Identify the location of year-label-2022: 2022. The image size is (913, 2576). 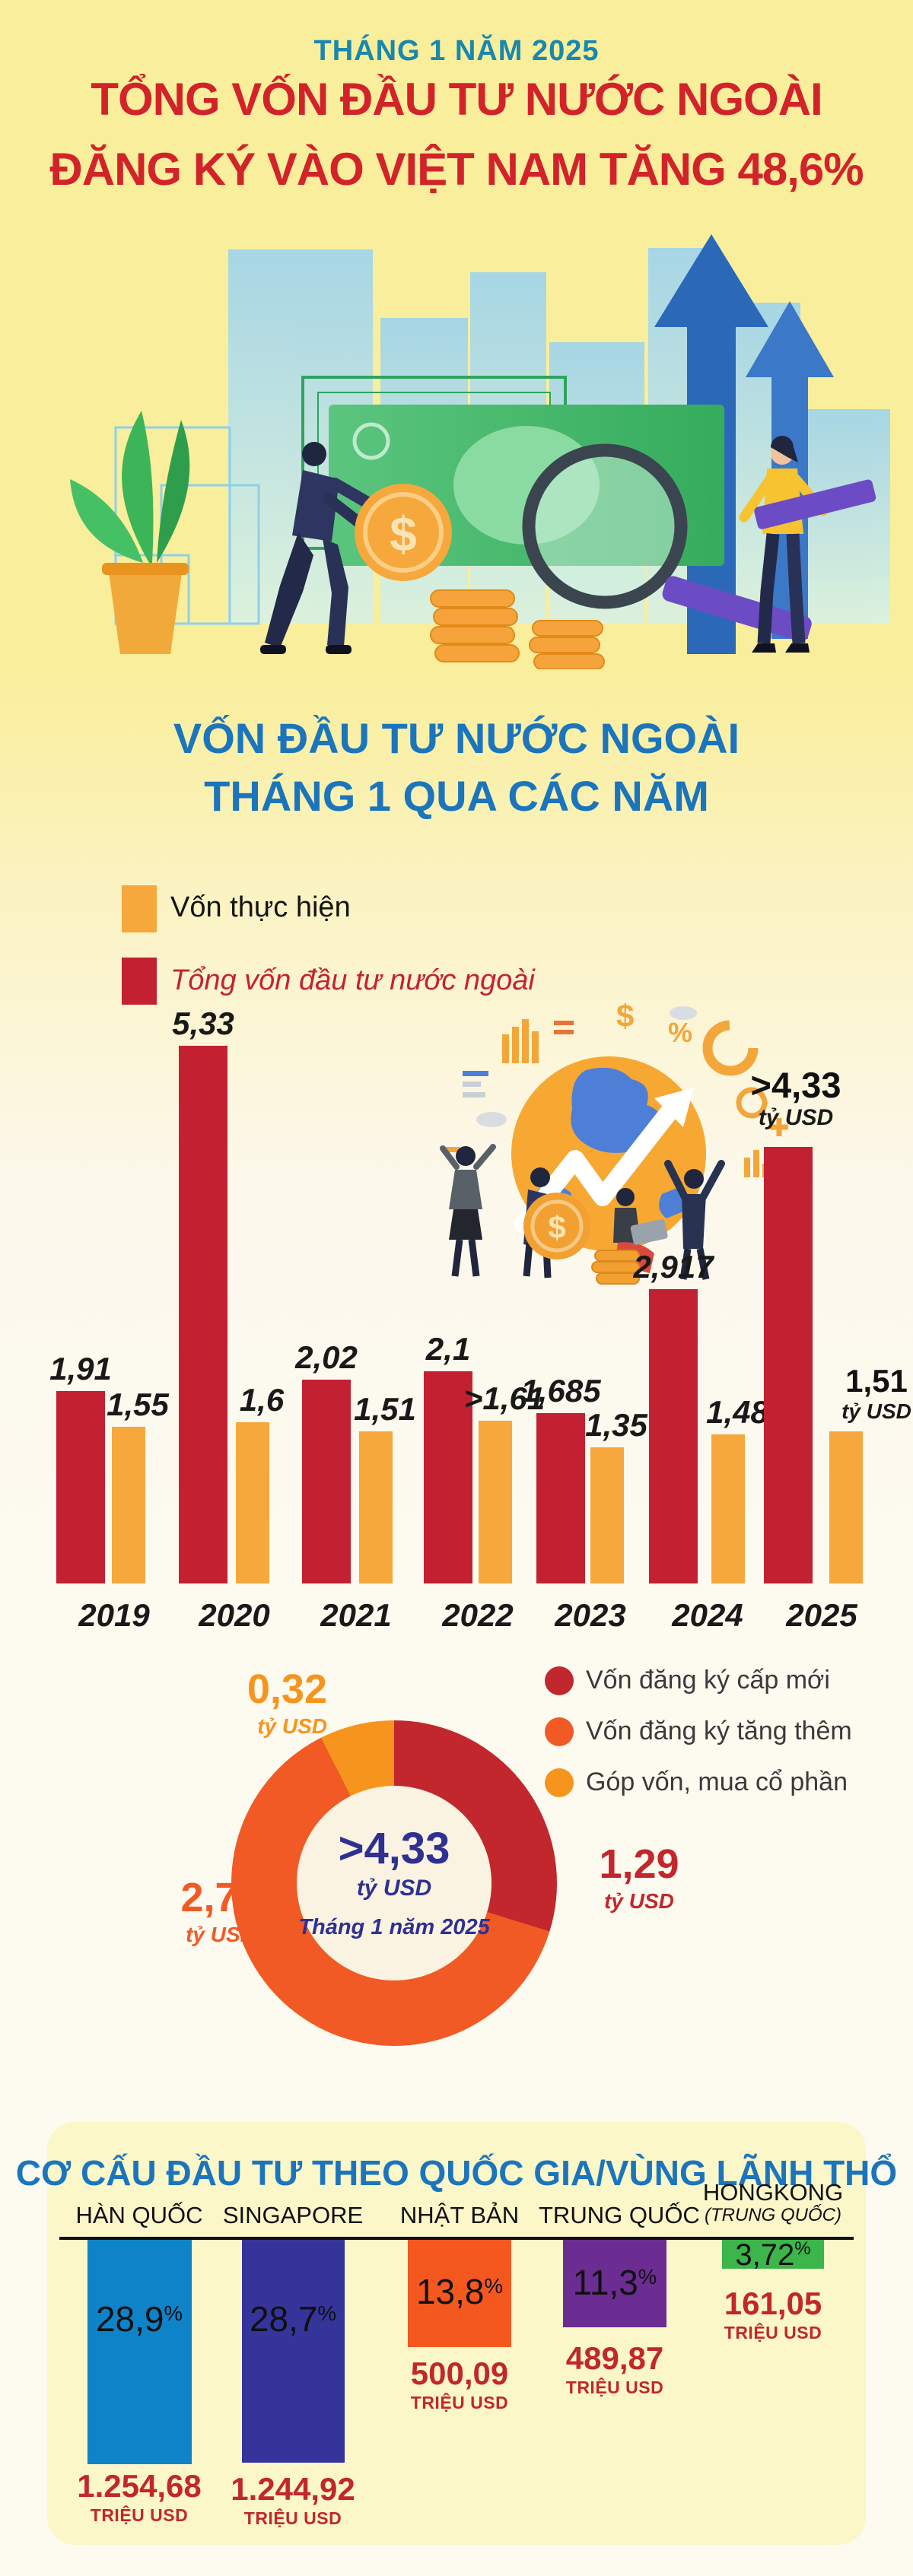
(478, 1615).